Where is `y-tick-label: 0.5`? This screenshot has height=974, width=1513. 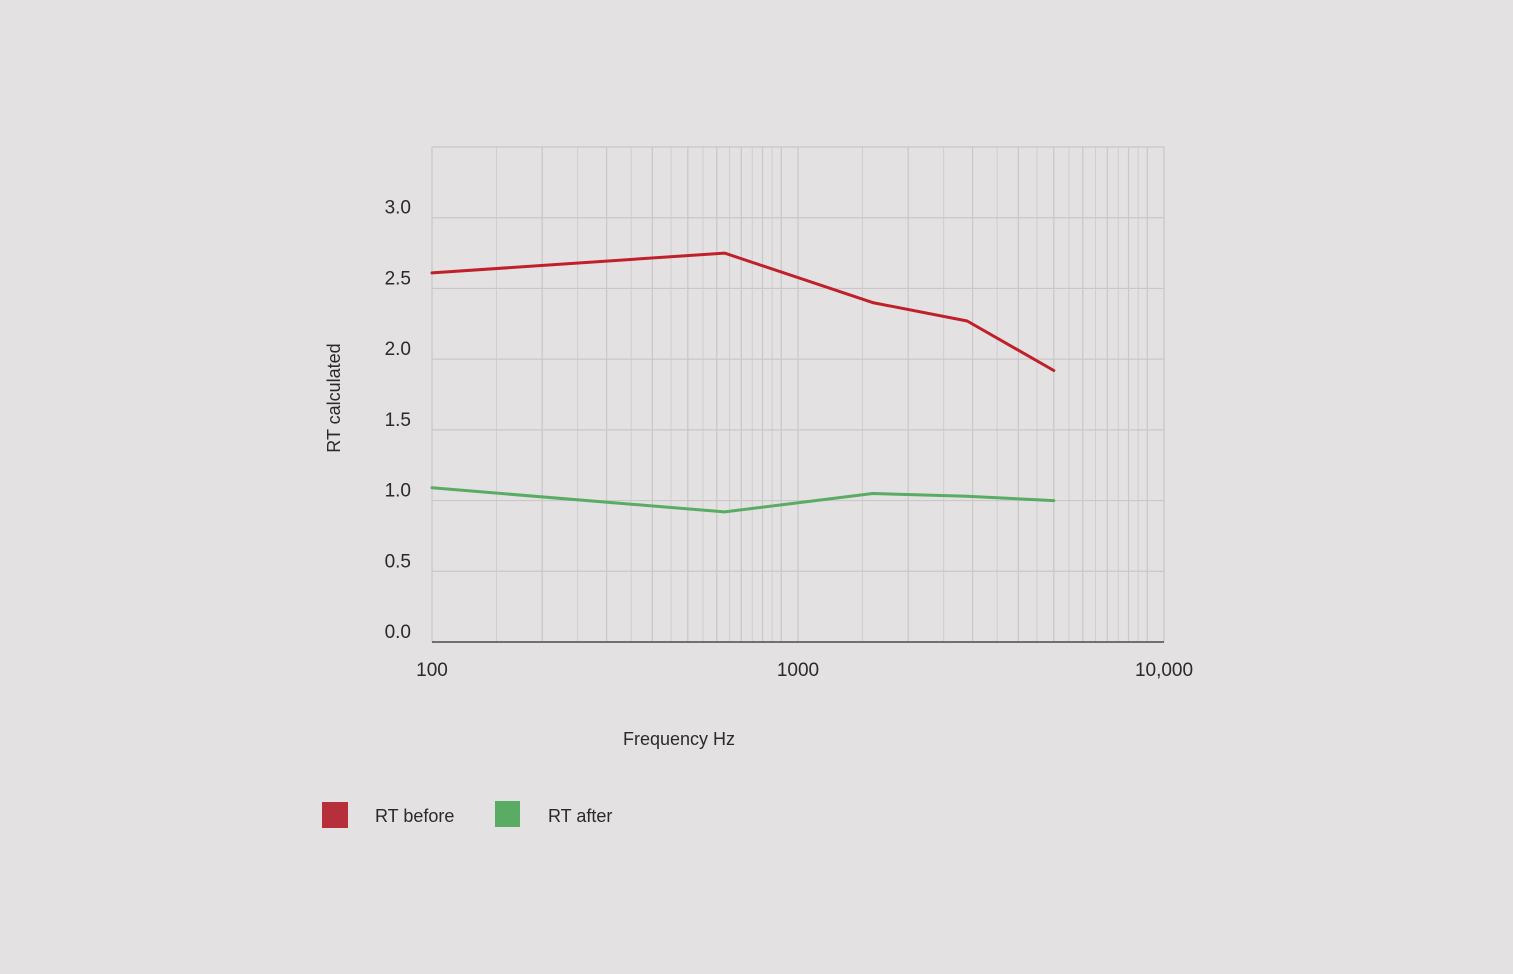
y-tick-label: 0.5 is located at coordinates (398, 561).